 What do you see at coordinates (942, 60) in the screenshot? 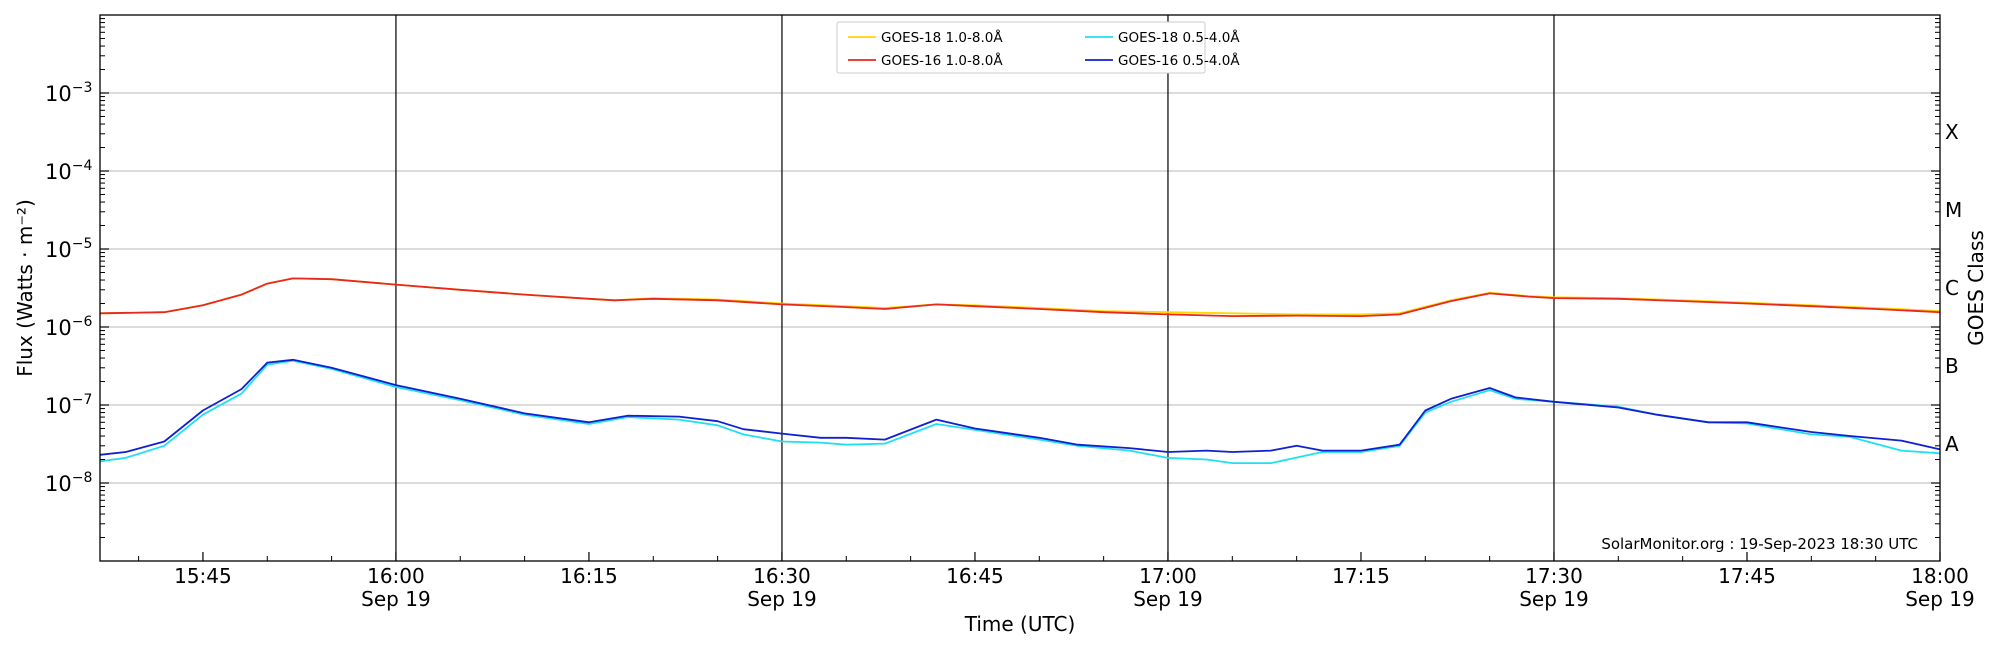
I see `legend-entry-label: GOES-16 1.0-8.0Å` at bounding box center [942, 60].